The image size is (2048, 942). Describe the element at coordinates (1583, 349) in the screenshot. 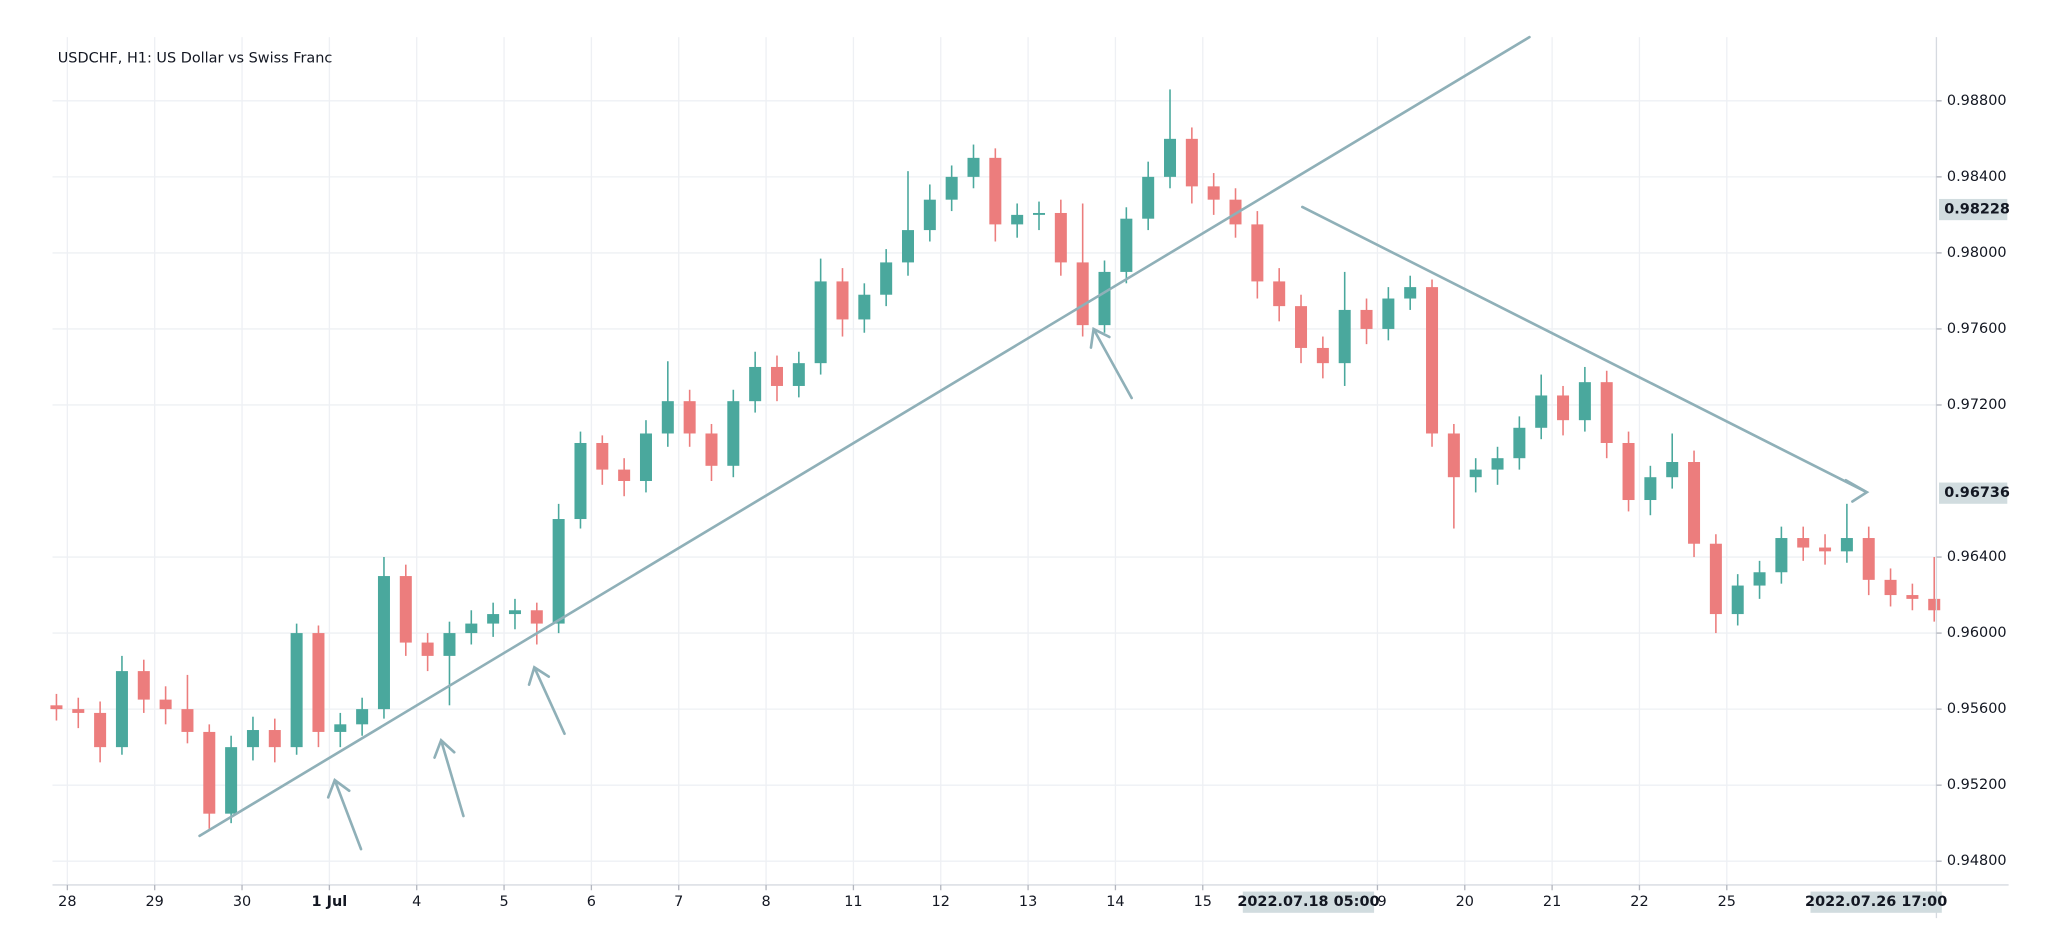

I see `trend-line` at that location.